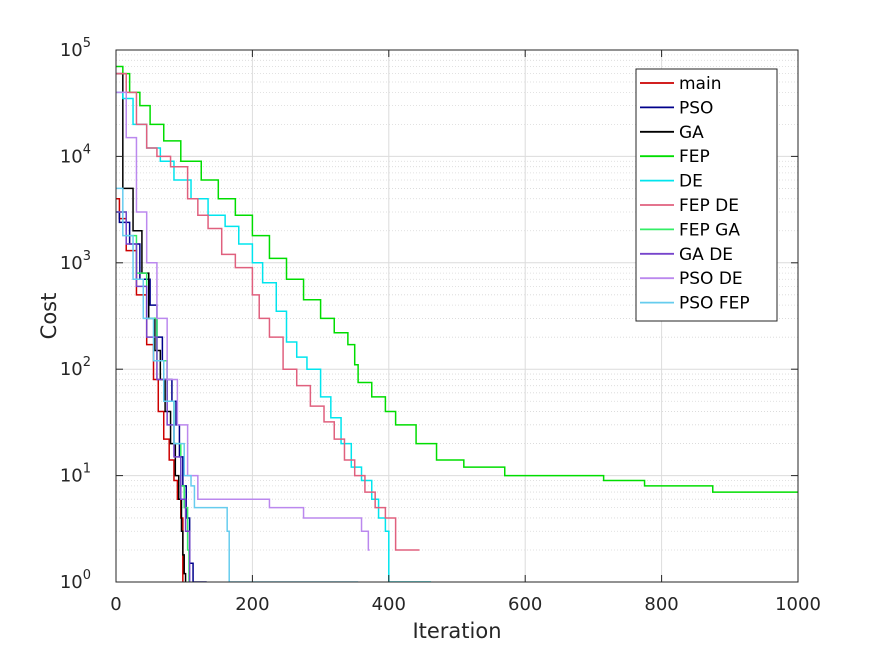 The width and height of the screenshot is (881, 653). Describe the element at coordinates (798, 604) in the screenshot. I see `x-tick-label: 1000` at that location.